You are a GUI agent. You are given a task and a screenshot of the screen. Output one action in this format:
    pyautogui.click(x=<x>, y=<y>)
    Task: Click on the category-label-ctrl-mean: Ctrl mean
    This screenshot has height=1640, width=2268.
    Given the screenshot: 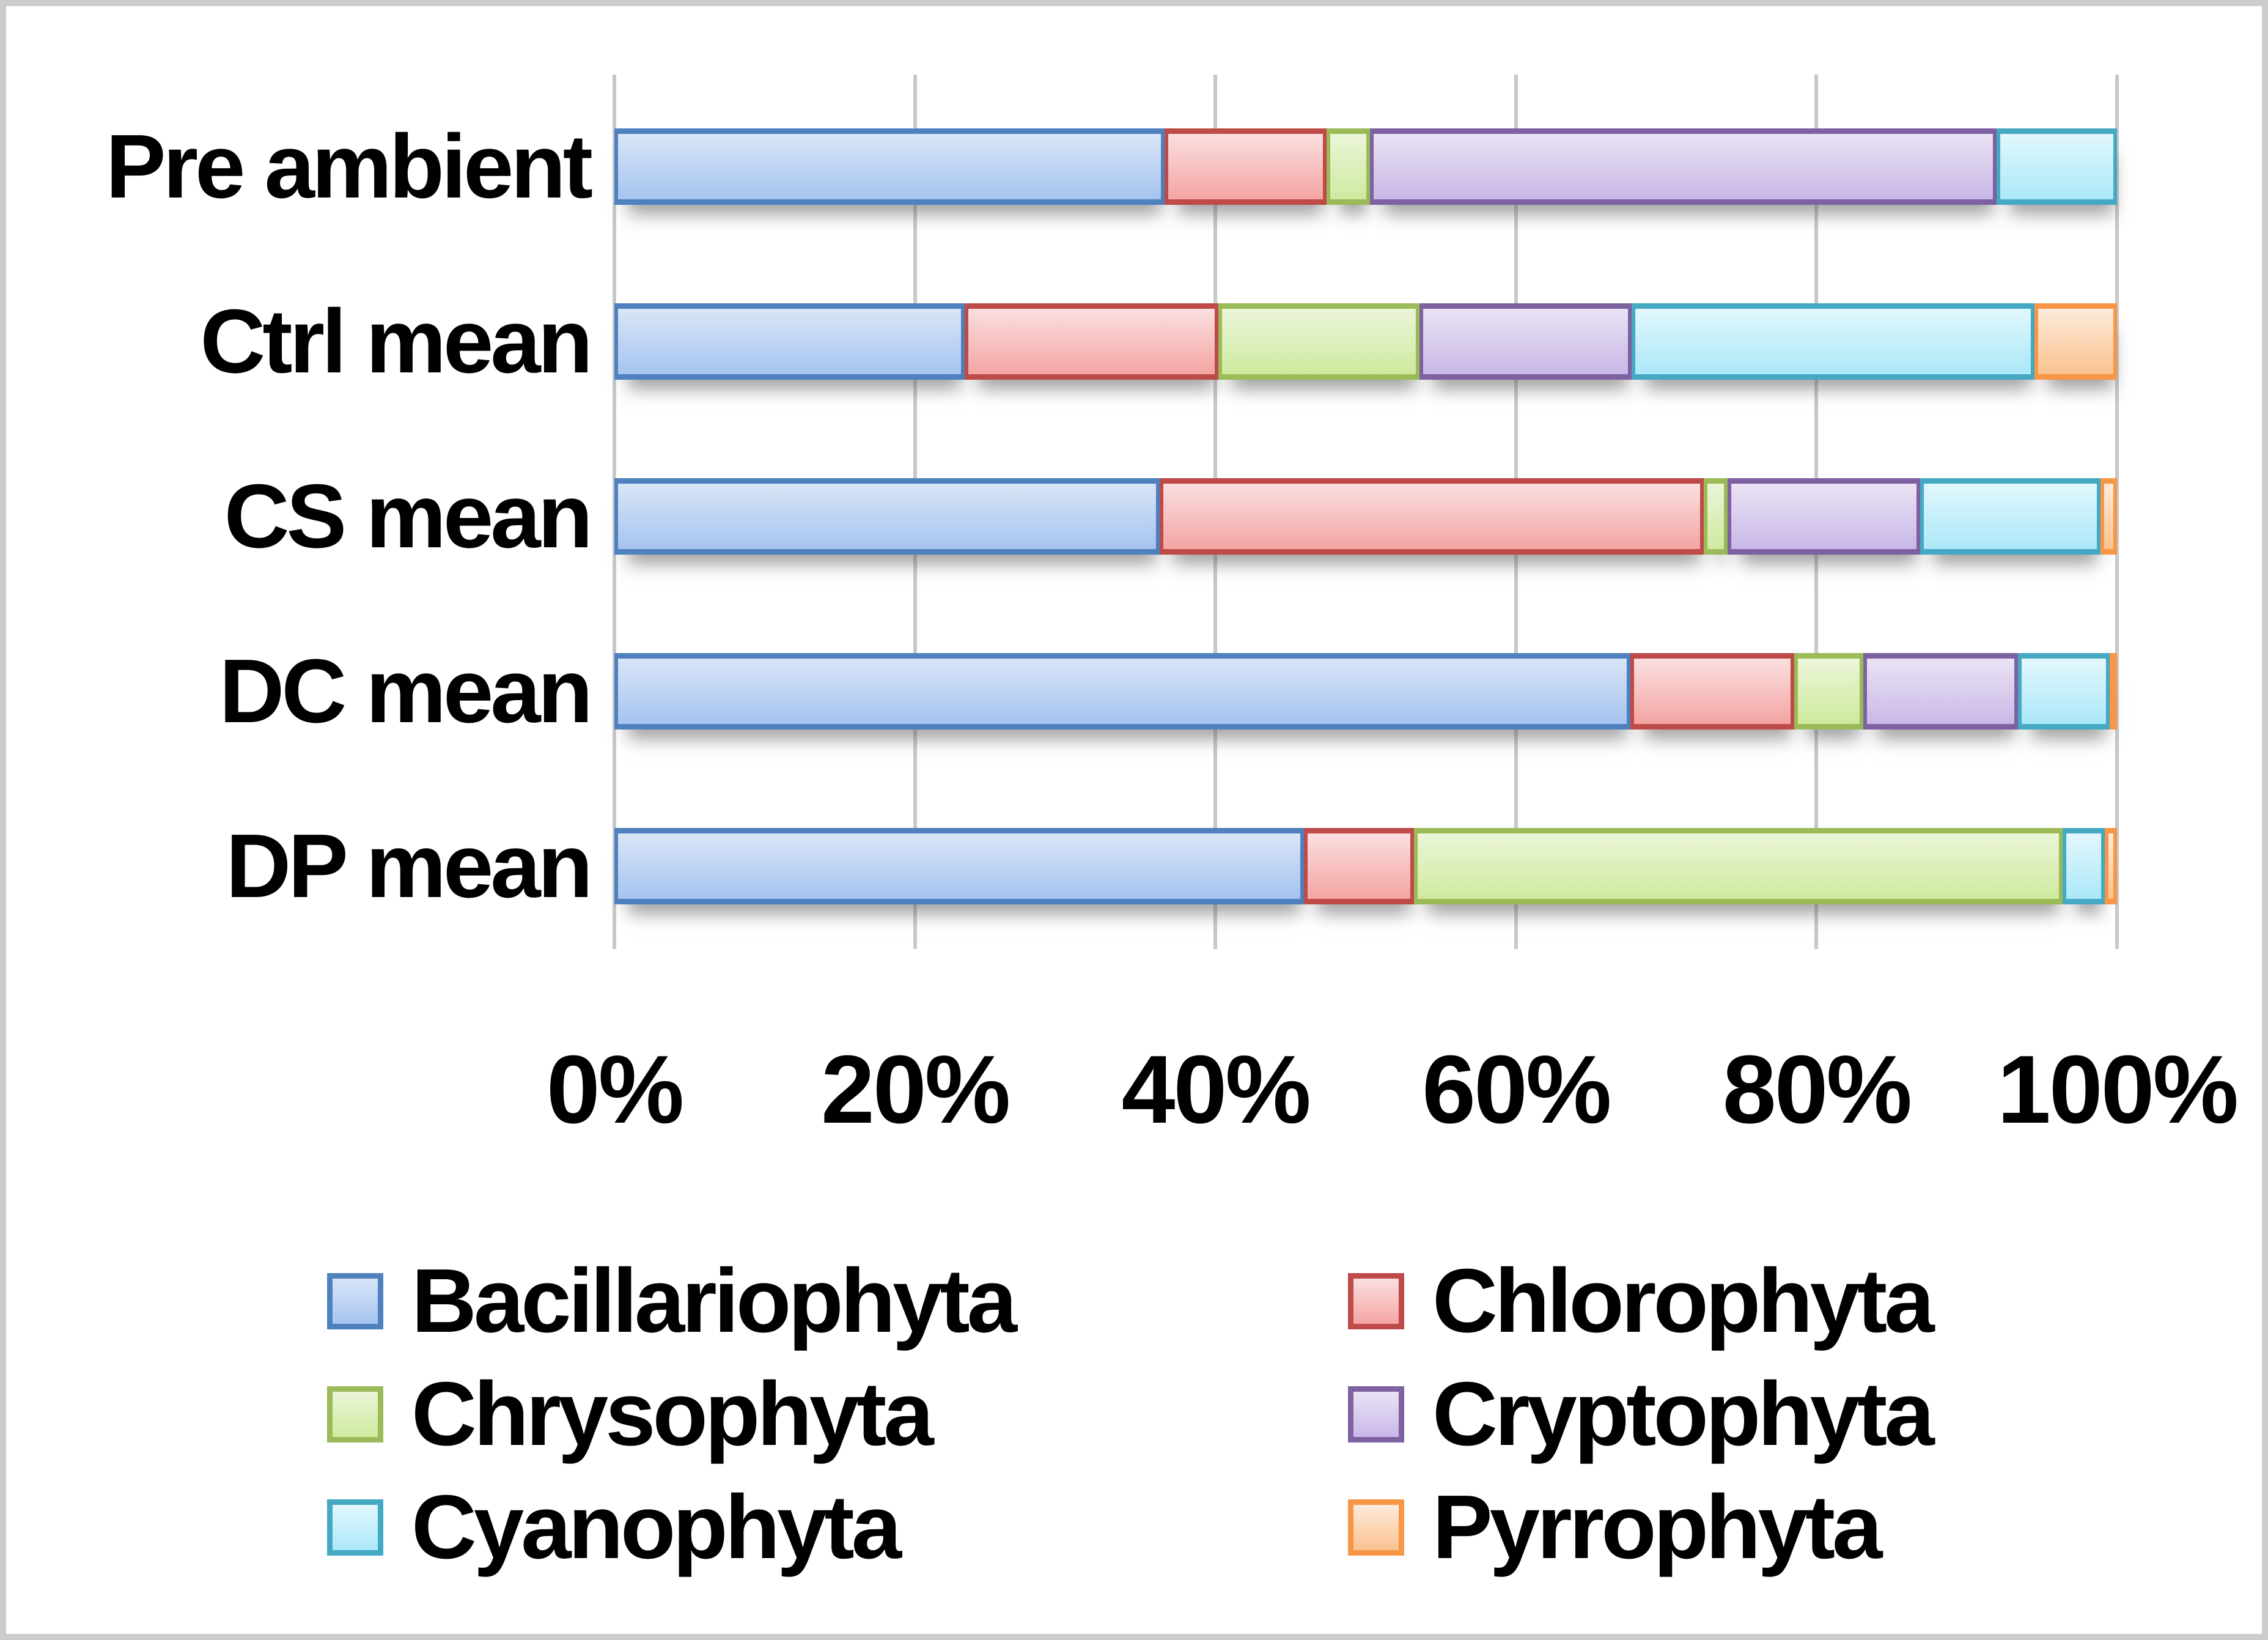 What is the action you would take?
    pyautogui.click(x=396, y=341)
    